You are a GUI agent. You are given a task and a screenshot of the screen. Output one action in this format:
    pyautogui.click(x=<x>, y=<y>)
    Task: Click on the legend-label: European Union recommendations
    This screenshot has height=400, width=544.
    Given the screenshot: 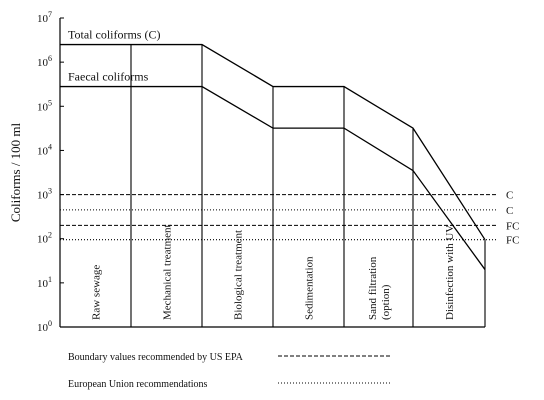 What is the action you would take?
    pyautogui.click(x=138, y=384)
    